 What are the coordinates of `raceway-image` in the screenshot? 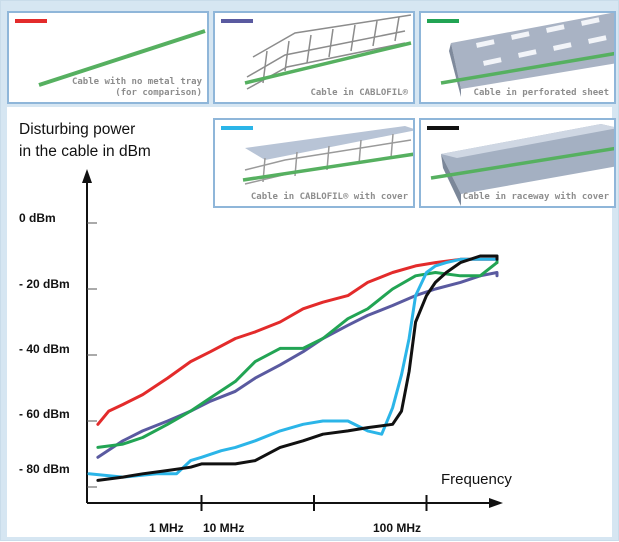 It's located at (522, 165).